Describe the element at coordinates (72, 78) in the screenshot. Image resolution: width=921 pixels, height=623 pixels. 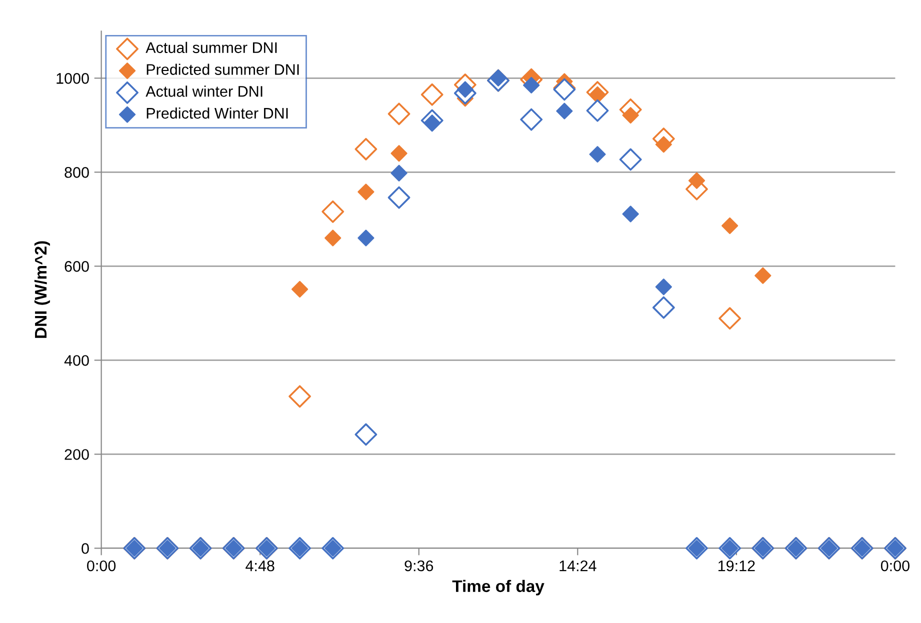
I see `y-tick-label: 1000` at that location.